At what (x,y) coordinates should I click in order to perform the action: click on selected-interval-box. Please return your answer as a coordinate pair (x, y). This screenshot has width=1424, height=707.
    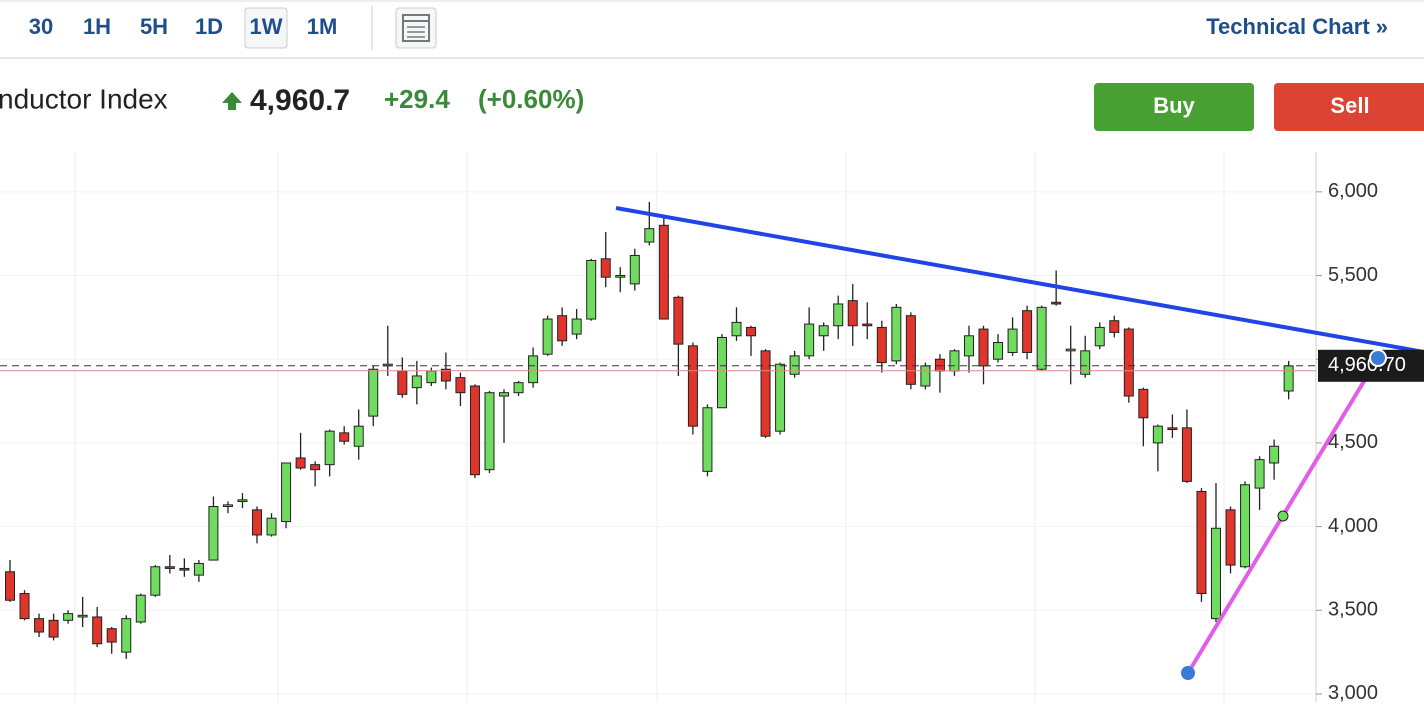
    Looking at the image, I should click on (266, 28).